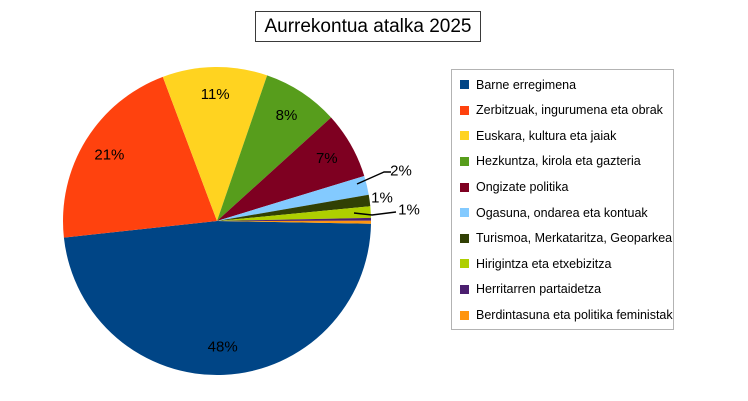 Image resolution: width=748 pixels, height=401 pixels. Describe the element at coordinates (287, 115) in the screenshot. I see `pie-slice-percent-label: 8%` at that location.